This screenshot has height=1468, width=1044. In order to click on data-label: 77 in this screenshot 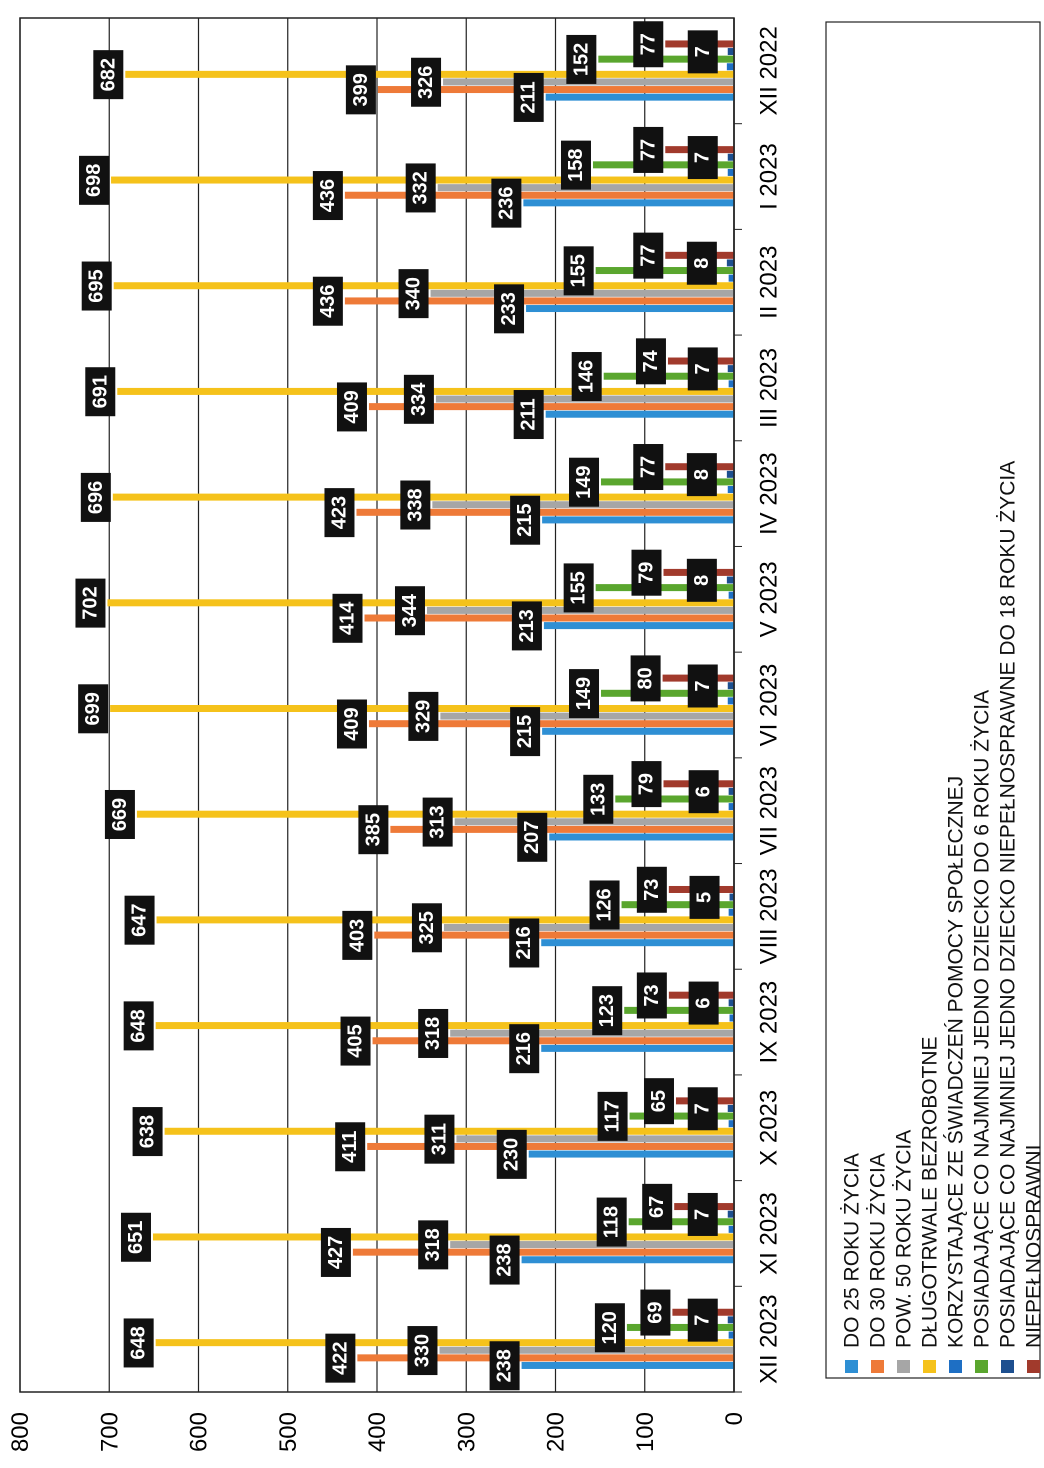, I will do `click(648, 44)`.